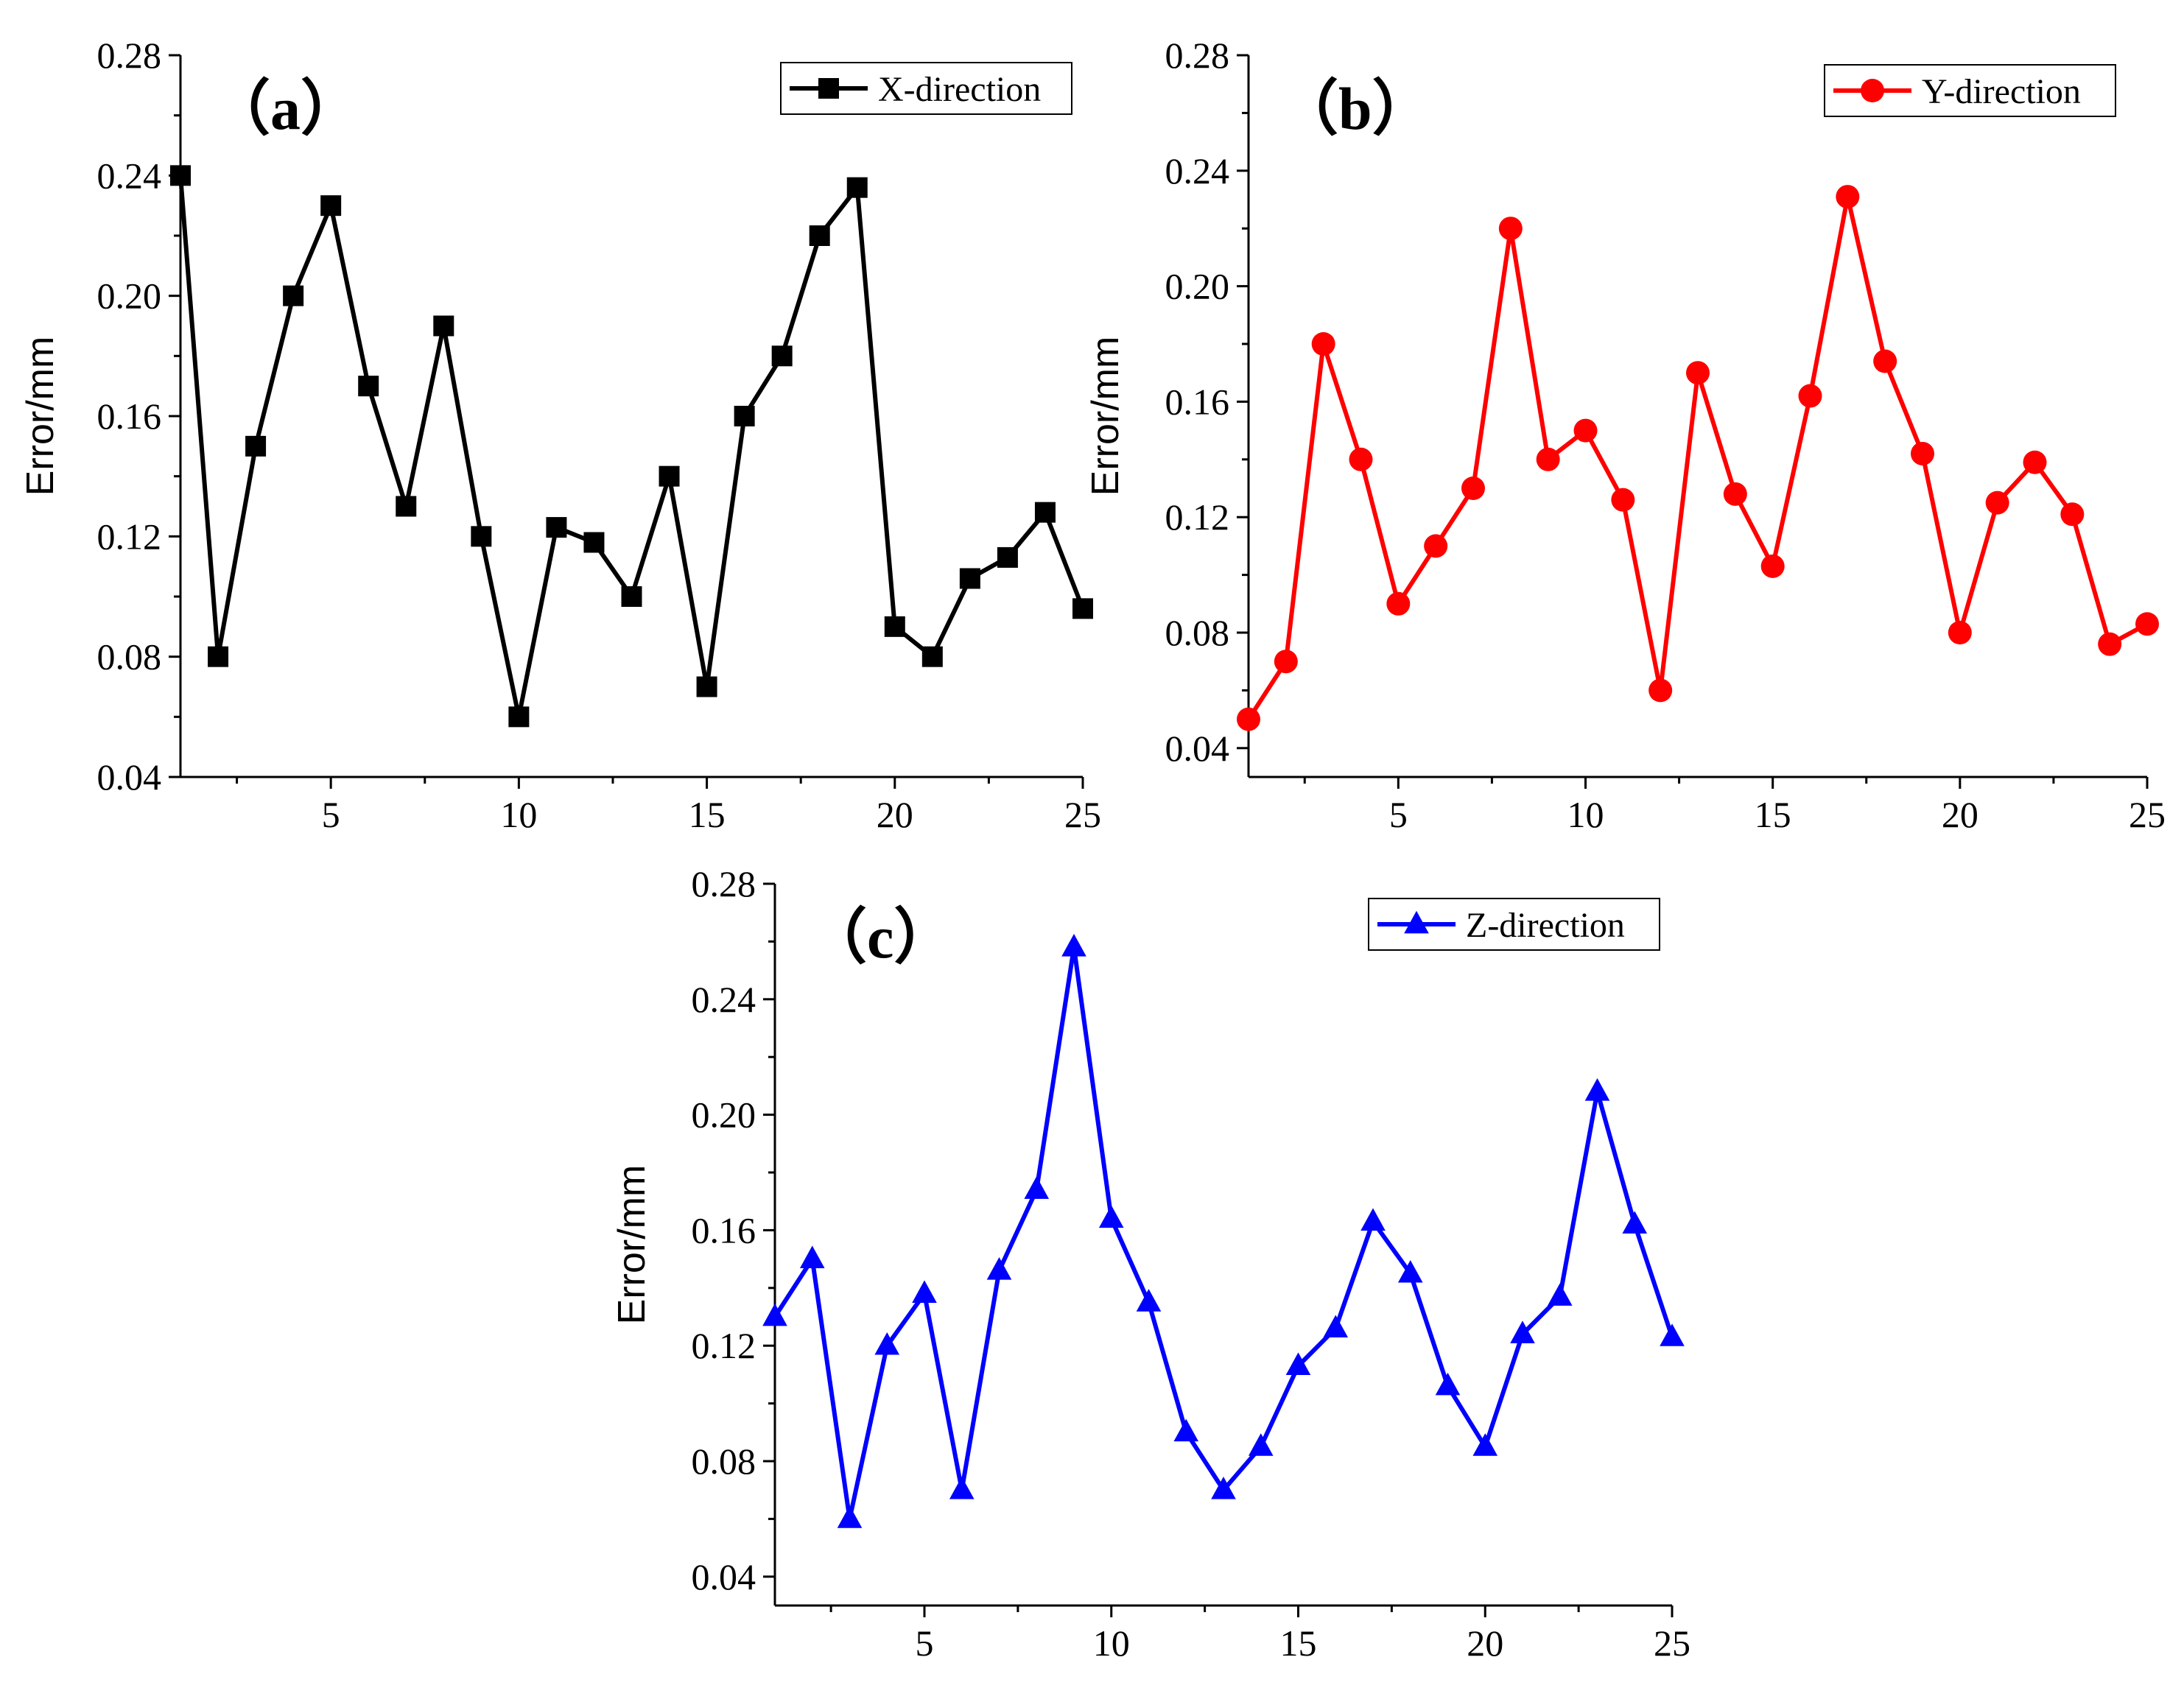 This screenshot has width=2184, height=1688. What do you see at coordinates (1223, 1233) in the screenshot?
I see `series-line-z-direction` at bounding box center [1223, 1233].